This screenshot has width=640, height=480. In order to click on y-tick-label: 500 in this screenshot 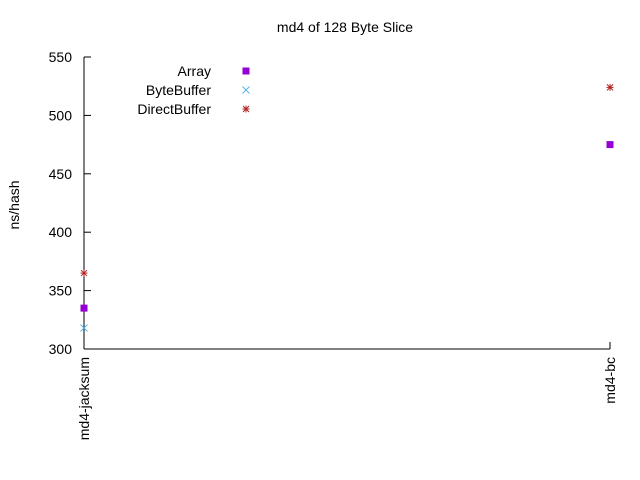, I will do `click(61, 115)`.